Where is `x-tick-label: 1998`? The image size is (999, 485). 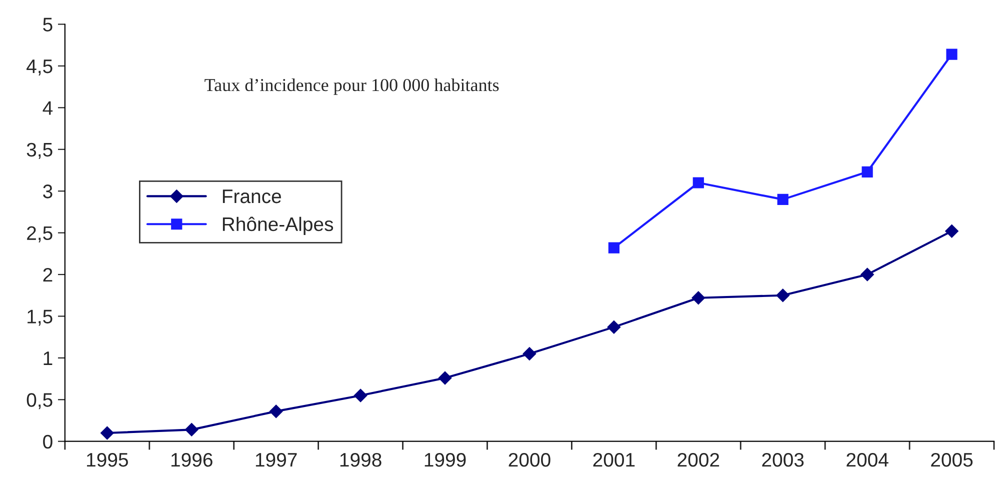 x-tick-label: 1998 is located at coordinates (361, 459).